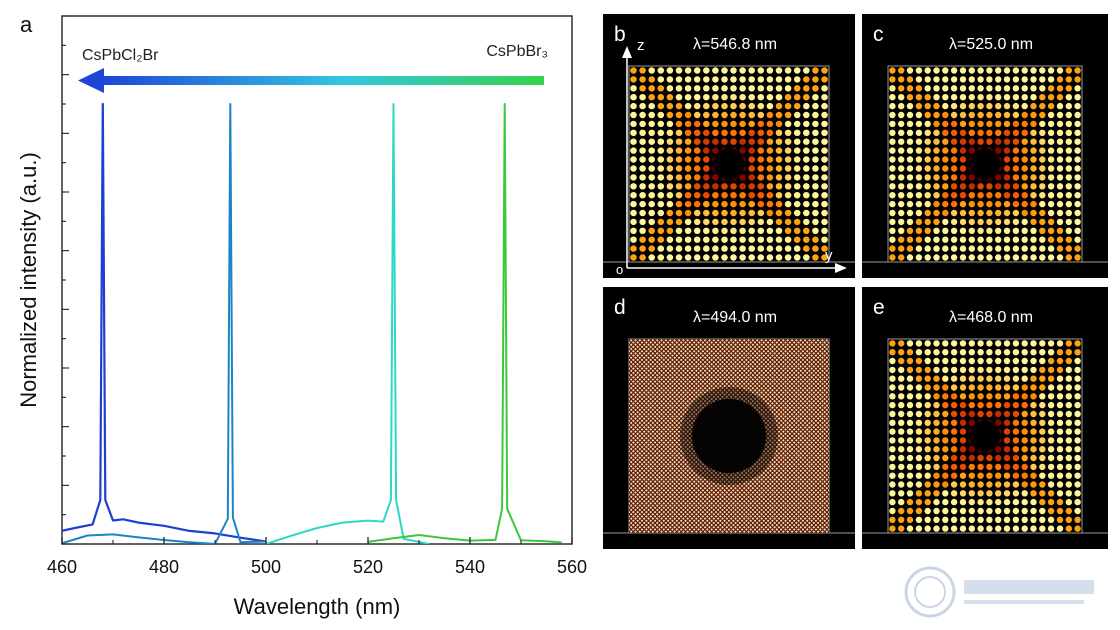 The image size is (1120, 630). Describe the element at coordinates (120, 55) in the screenshot. I see `arrow-label-left: CsPbCl₂Br` at that location.